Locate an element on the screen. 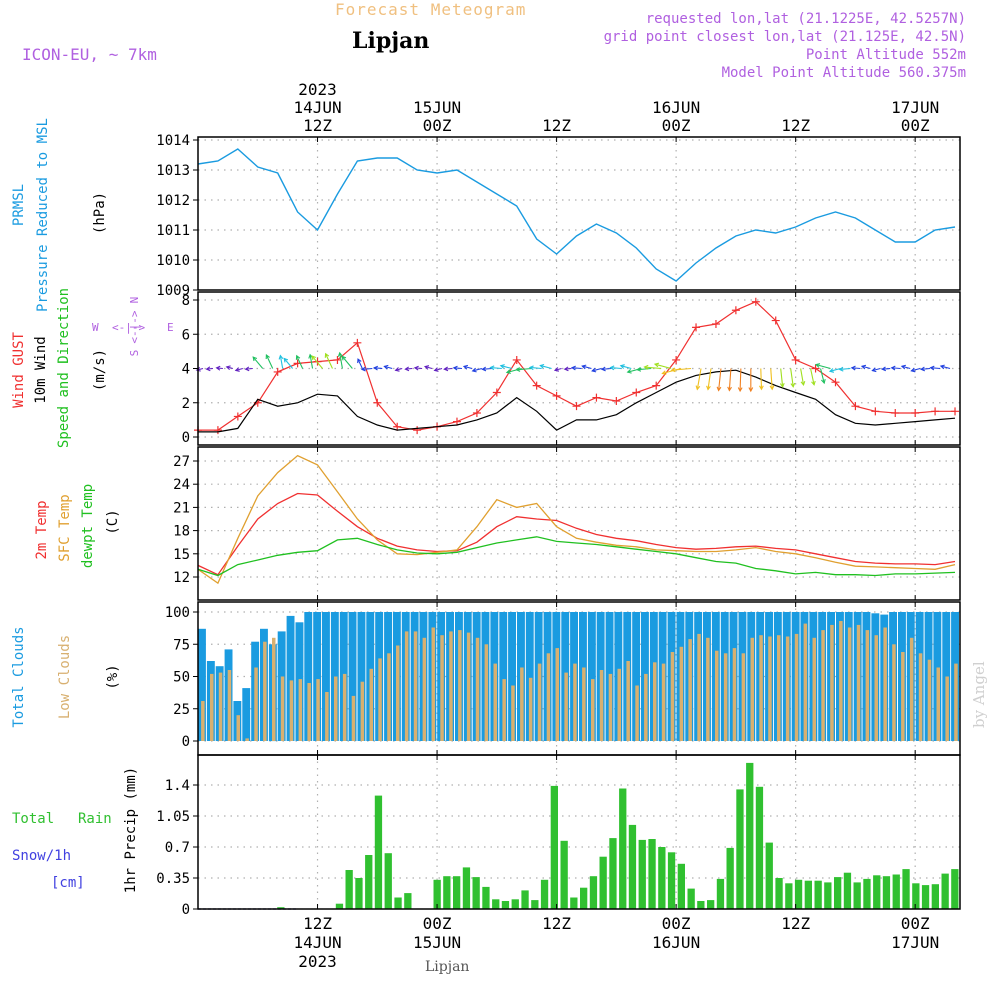 This screenshot has width=1000, height=1000. credit-watermark: by Angel is located at coordinates (979, 694).